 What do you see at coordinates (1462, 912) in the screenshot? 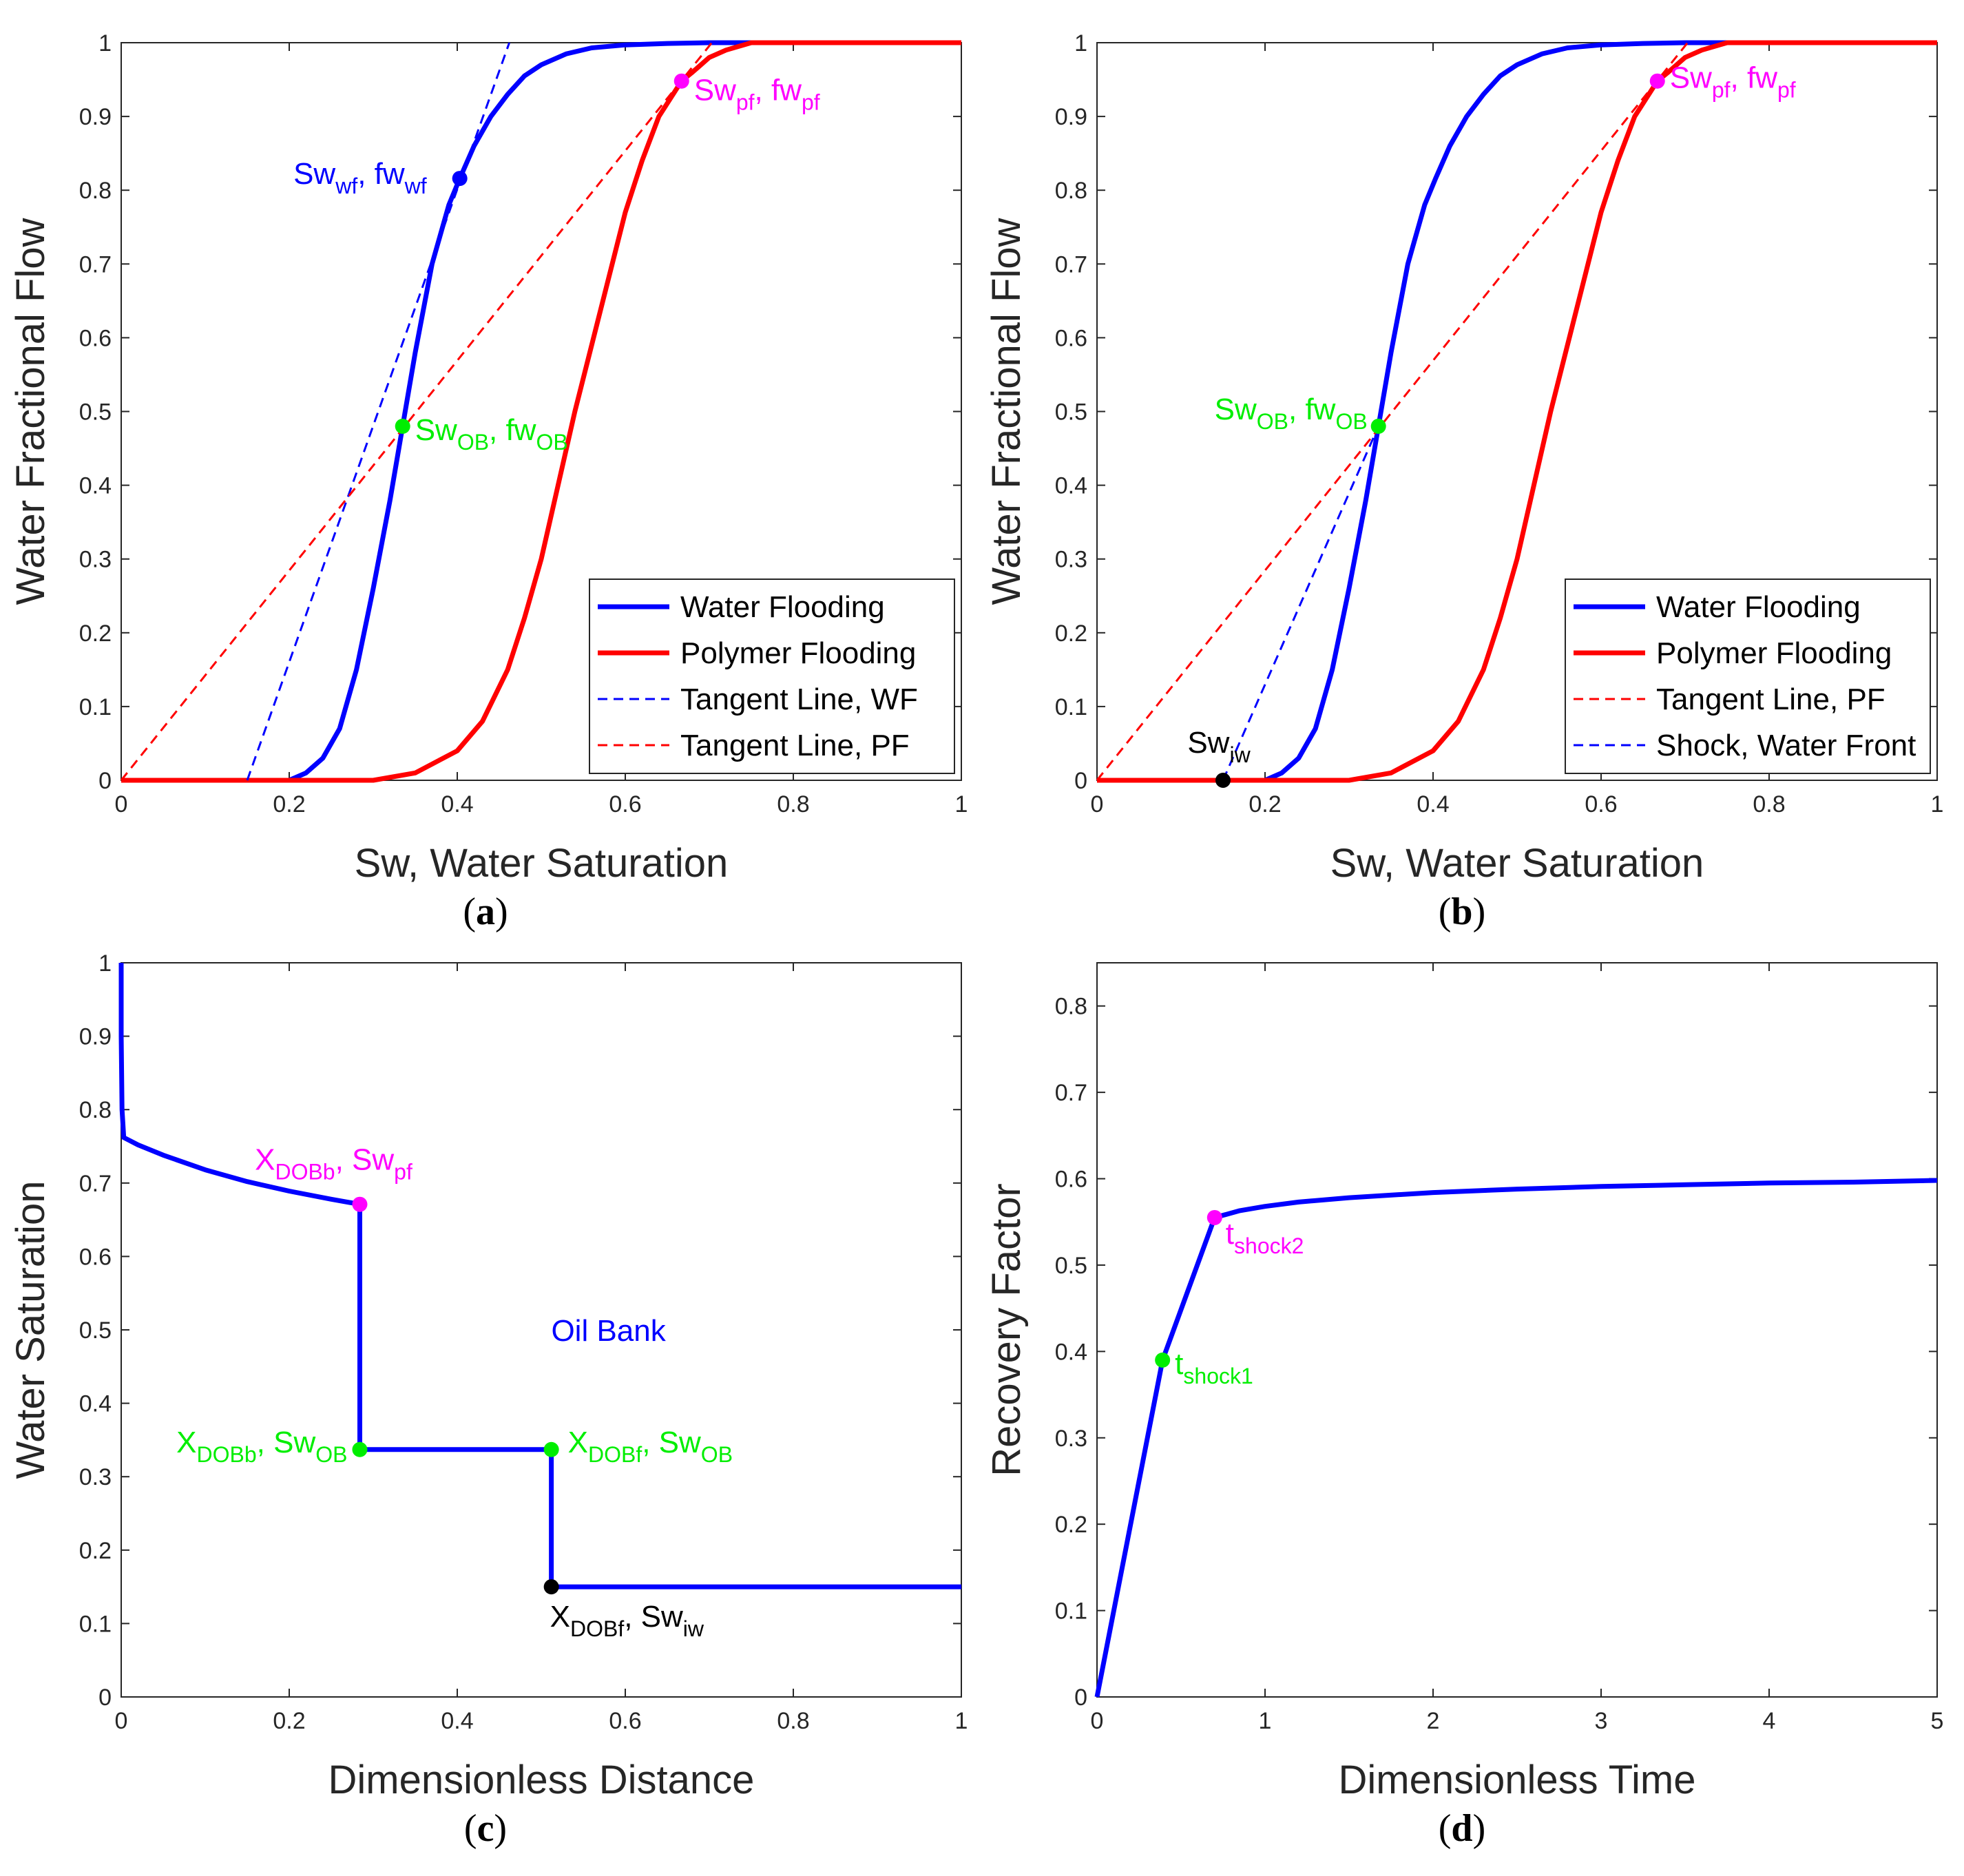
I see `panel-letter: (b)` at bounding box center [1462, 912].